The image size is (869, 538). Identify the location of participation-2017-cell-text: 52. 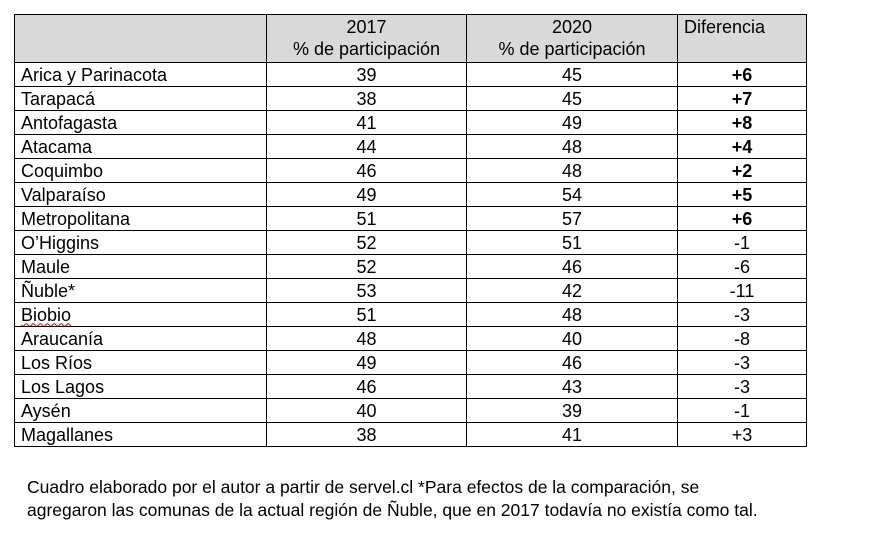
(366, 242).